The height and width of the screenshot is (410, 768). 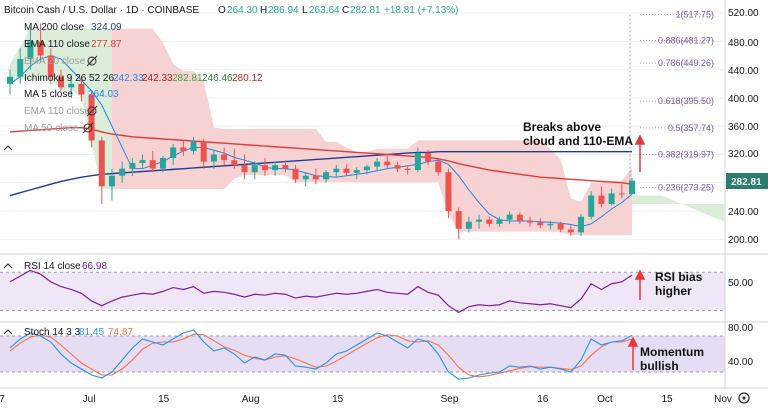 I want to click on price-tick: 440.00, so click(x=743, y=71).